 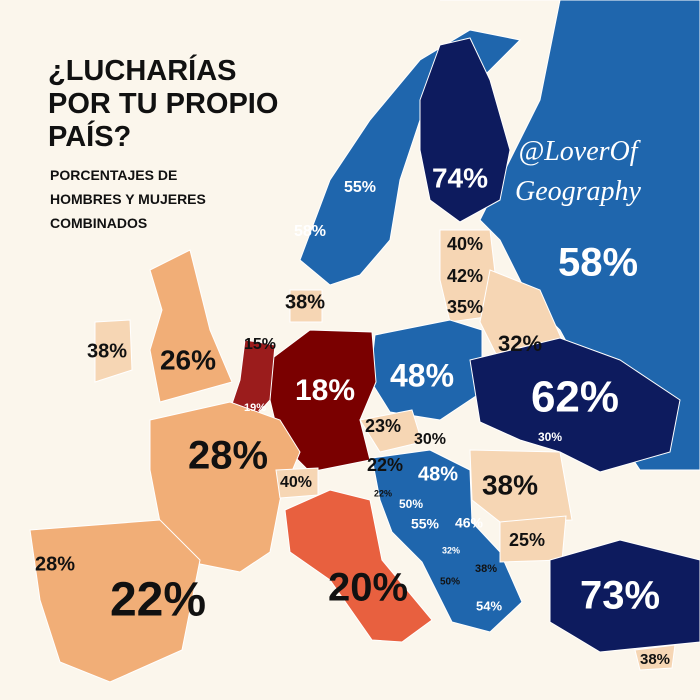 What do you see at coordinates (575, 397) in the screenshot?
I see `region-label: 62%` at bounding box center [575, 397].